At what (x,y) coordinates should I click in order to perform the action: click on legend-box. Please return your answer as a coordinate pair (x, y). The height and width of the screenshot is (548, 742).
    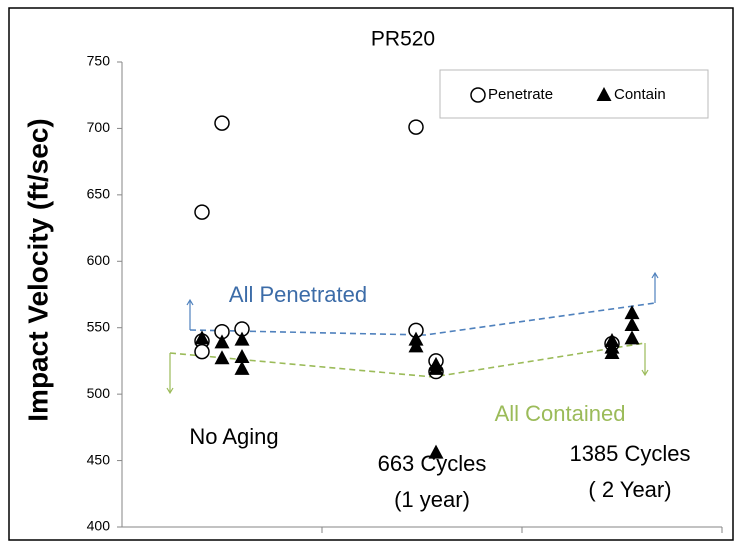
    Looking at the image, I should click on (574, 94).